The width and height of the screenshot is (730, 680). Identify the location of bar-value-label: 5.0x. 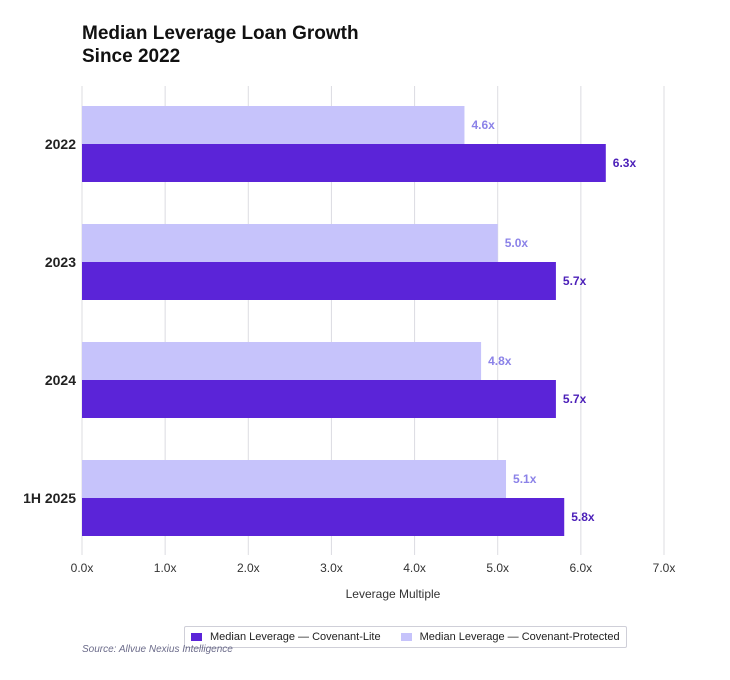
(517, 243).